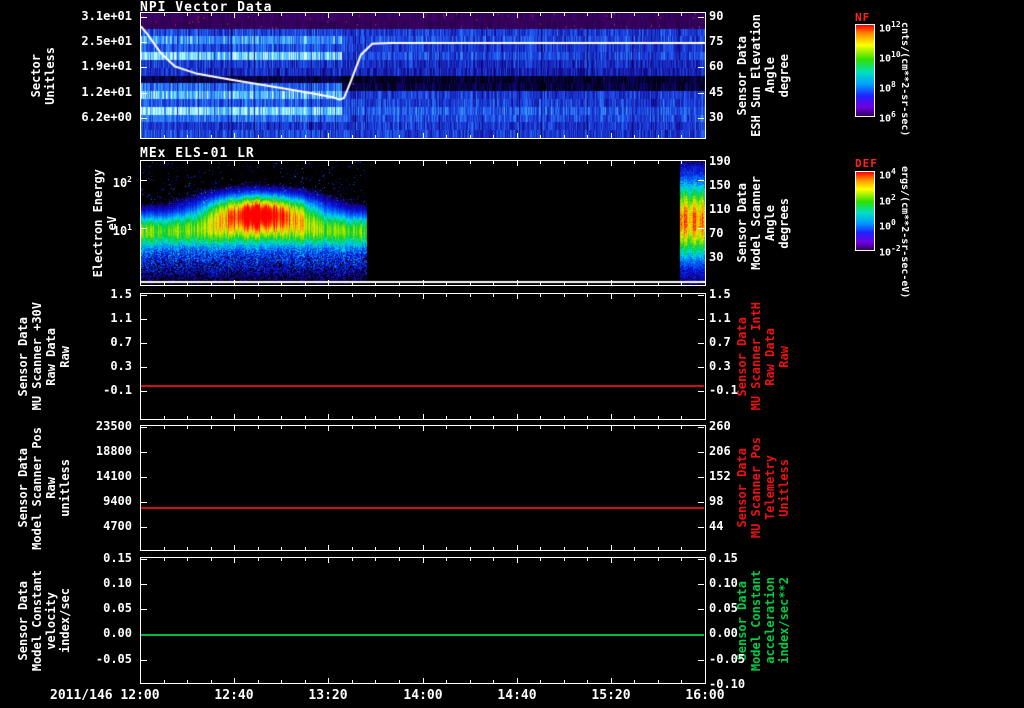 The height and width of the screenshot is (708, 1024). I want to click on axis-label-line: acceleration, so click(769, 620).